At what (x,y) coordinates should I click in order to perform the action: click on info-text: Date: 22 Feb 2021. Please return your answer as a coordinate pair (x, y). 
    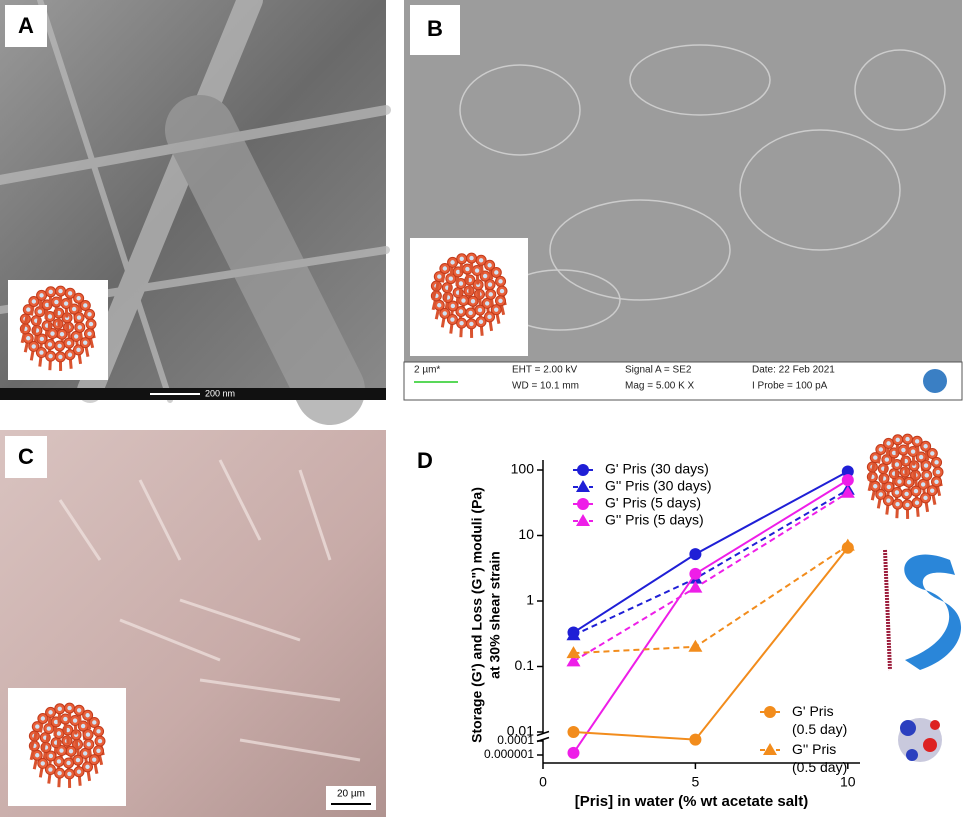
    Looking at the image, I should click on (793, 370).